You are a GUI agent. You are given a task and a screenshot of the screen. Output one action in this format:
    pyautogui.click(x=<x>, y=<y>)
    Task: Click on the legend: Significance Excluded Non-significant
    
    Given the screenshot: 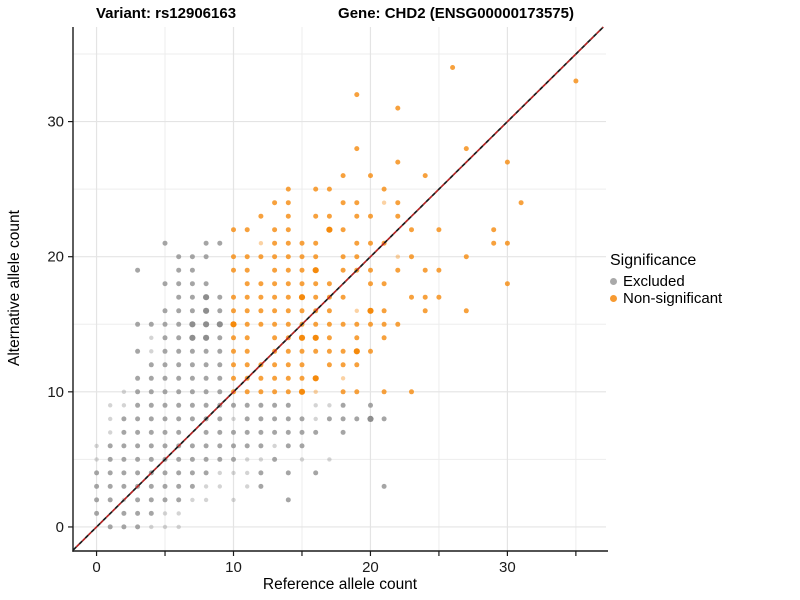 What is the action you would take?
    pyautogui.click(x=666, y=279)
    